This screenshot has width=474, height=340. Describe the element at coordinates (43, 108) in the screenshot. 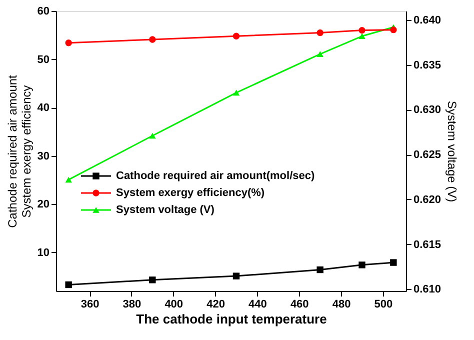

I see `y-tick-label: 40` at that location.